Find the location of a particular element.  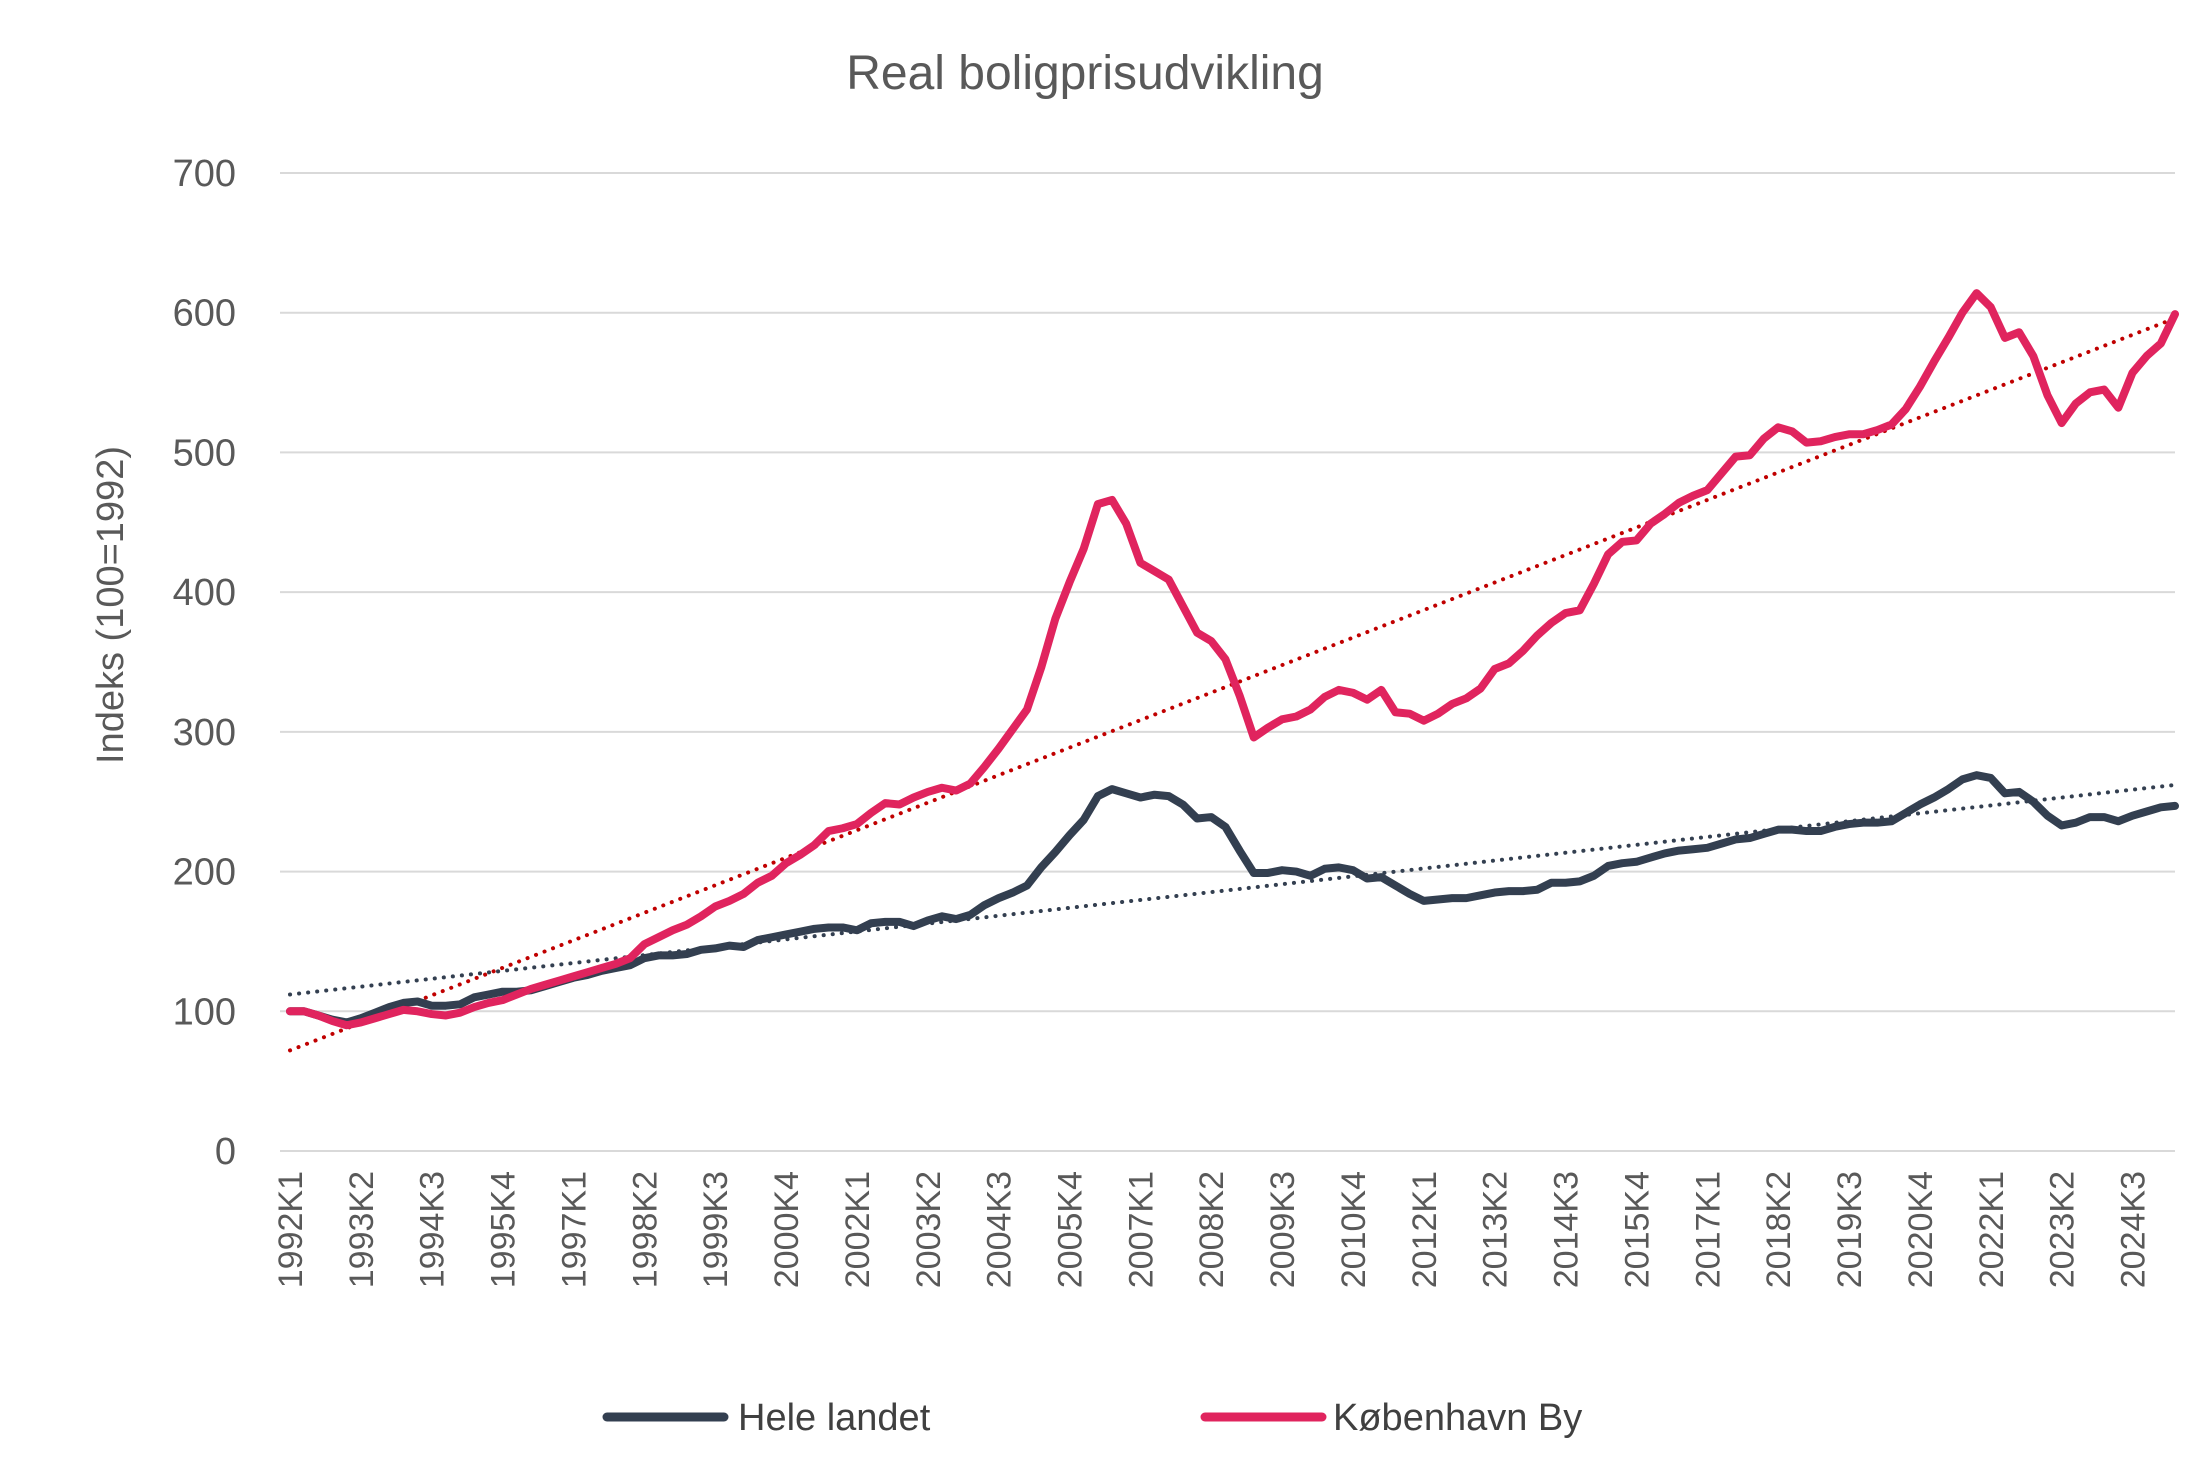

x-tick-label: 2015K4 is located at coordinates (1637, 1229).